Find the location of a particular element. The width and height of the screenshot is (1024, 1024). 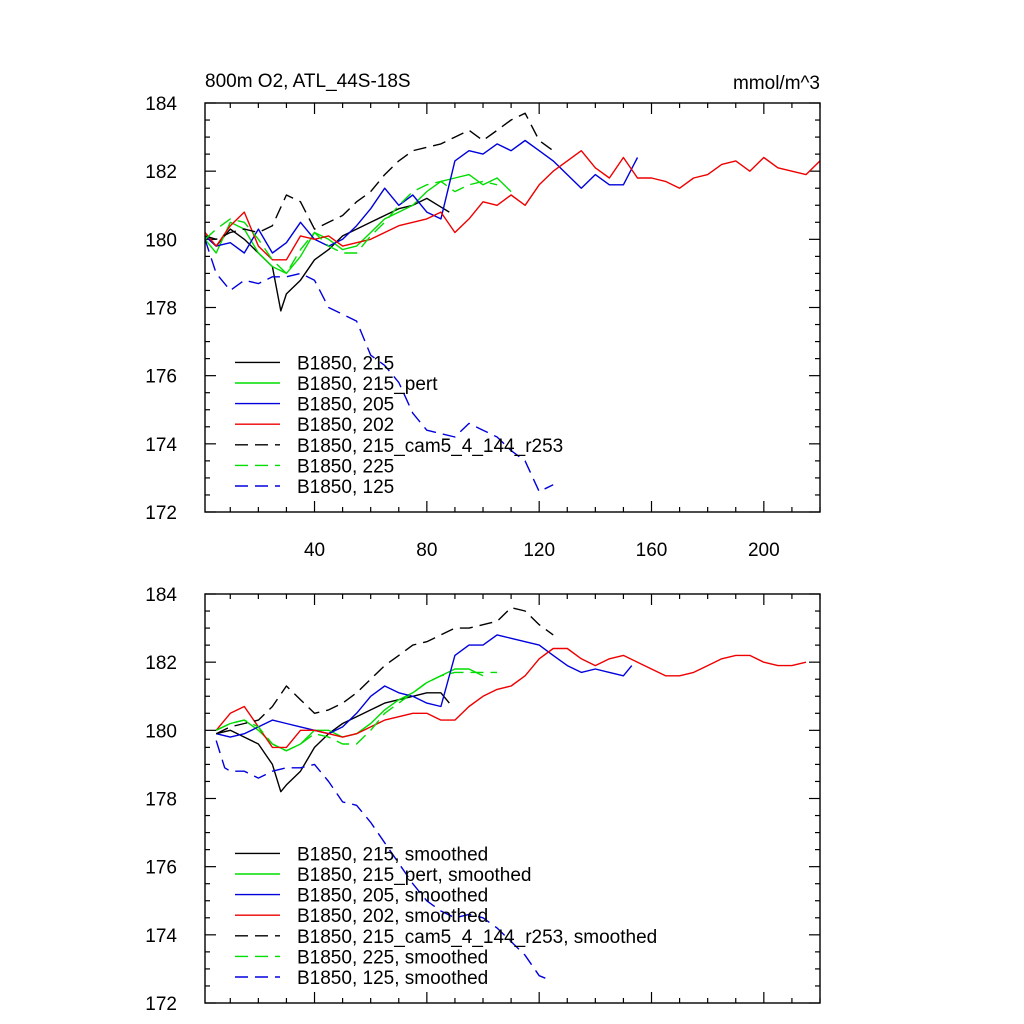

legend-label: B1850, 215 is located at coordinates (345, 363).